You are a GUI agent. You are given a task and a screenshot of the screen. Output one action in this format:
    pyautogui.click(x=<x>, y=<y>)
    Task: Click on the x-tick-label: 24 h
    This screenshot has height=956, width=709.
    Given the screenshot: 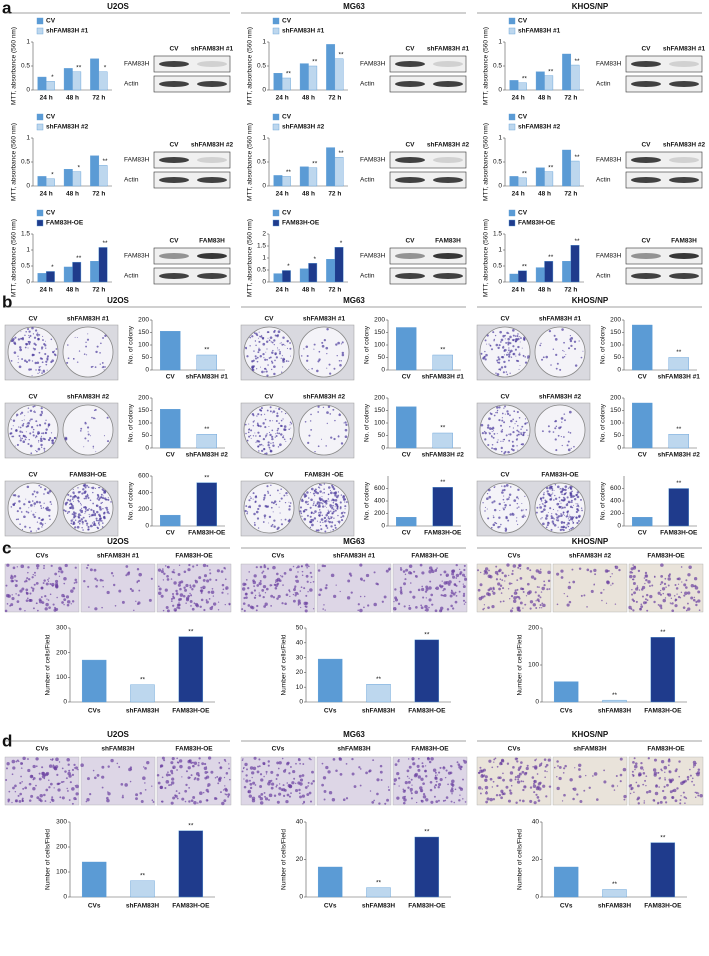 What is the action you would take?
    pyautogui.click(x=518, y=194)
    